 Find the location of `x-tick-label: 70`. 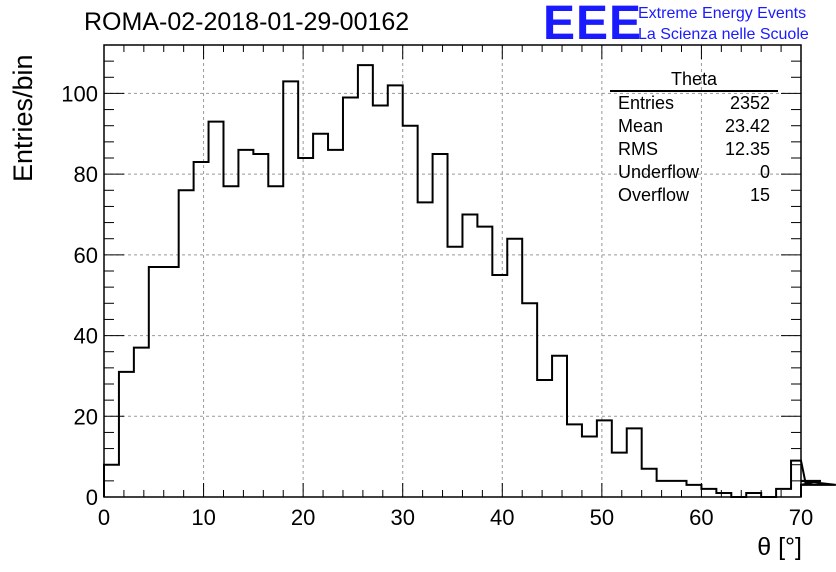

x-tick-label: 70 is located at coordinates (801, 517).